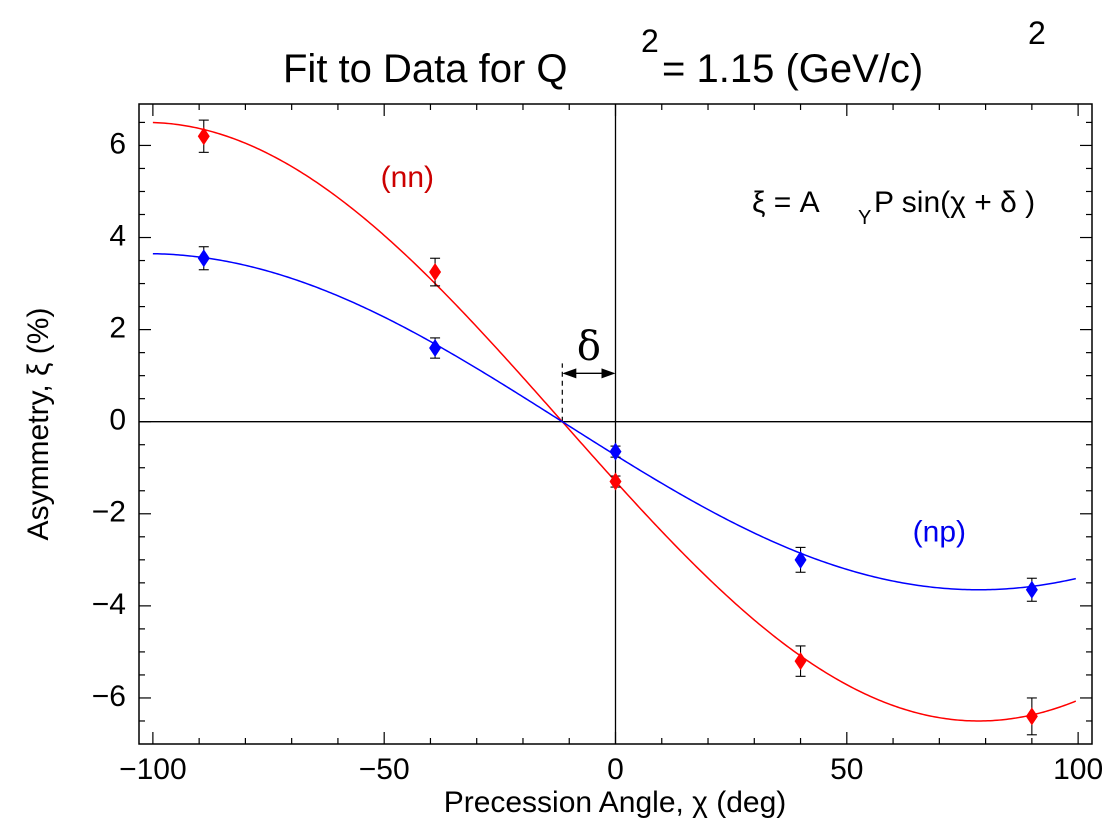 The image size is (1106, 827). Describe the element at coordinates (117, 328) in the screenshot. I see `y-tick-label: 2` at that location.